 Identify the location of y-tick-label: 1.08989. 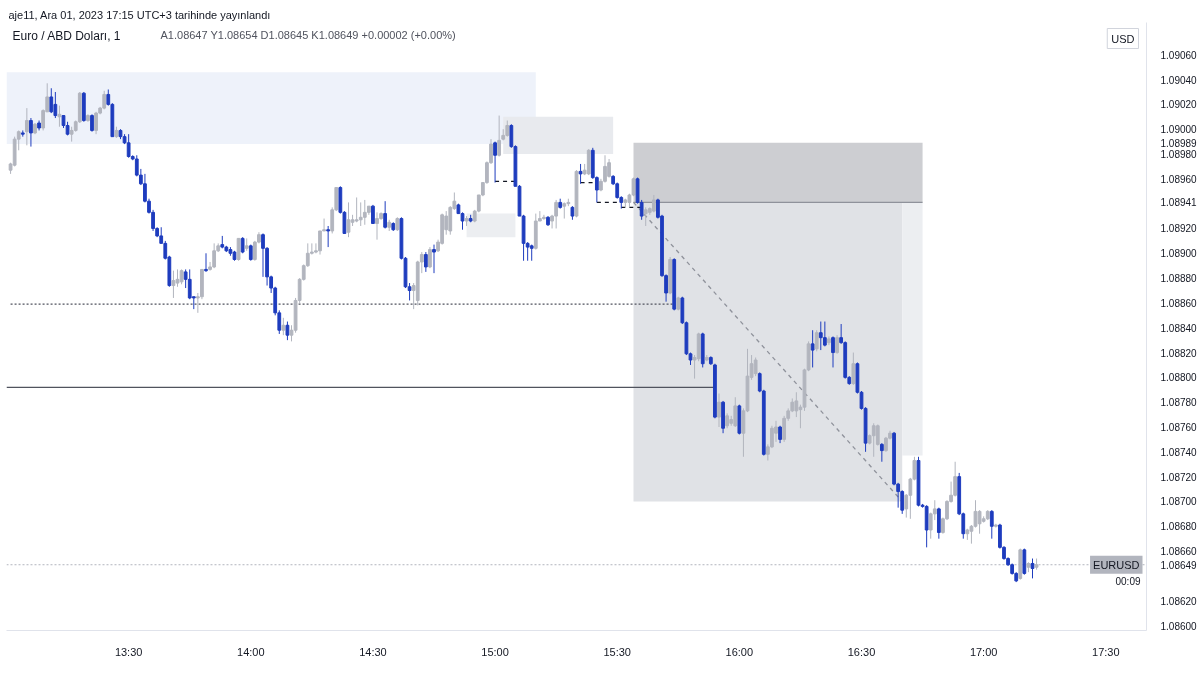
(1179, 143).